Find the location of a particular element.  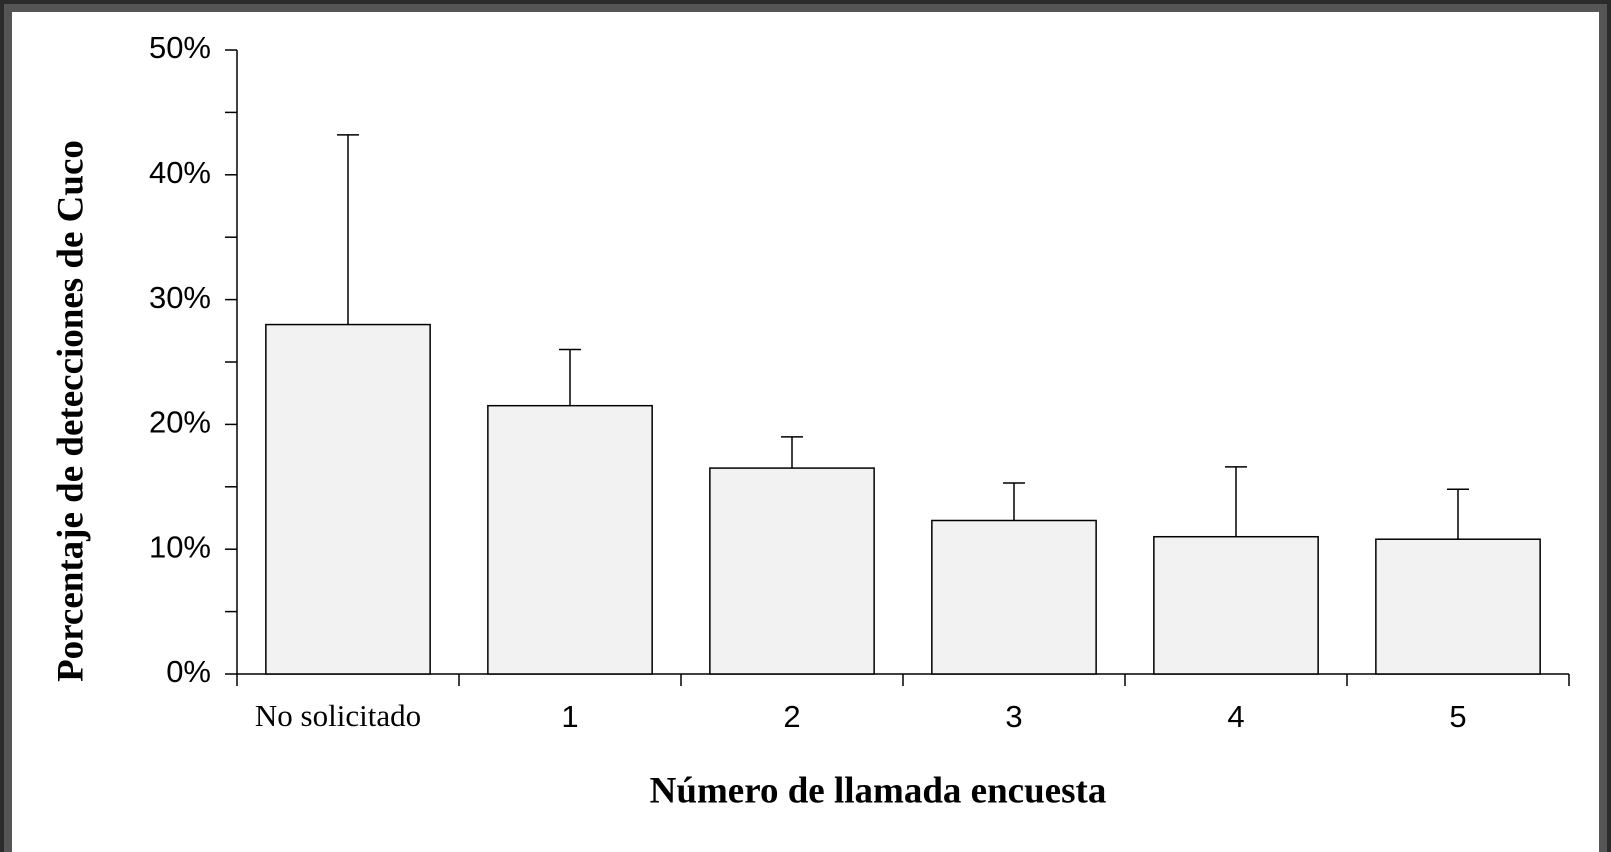

x-tick-label: 3 is located at coordinates (1013, 716).